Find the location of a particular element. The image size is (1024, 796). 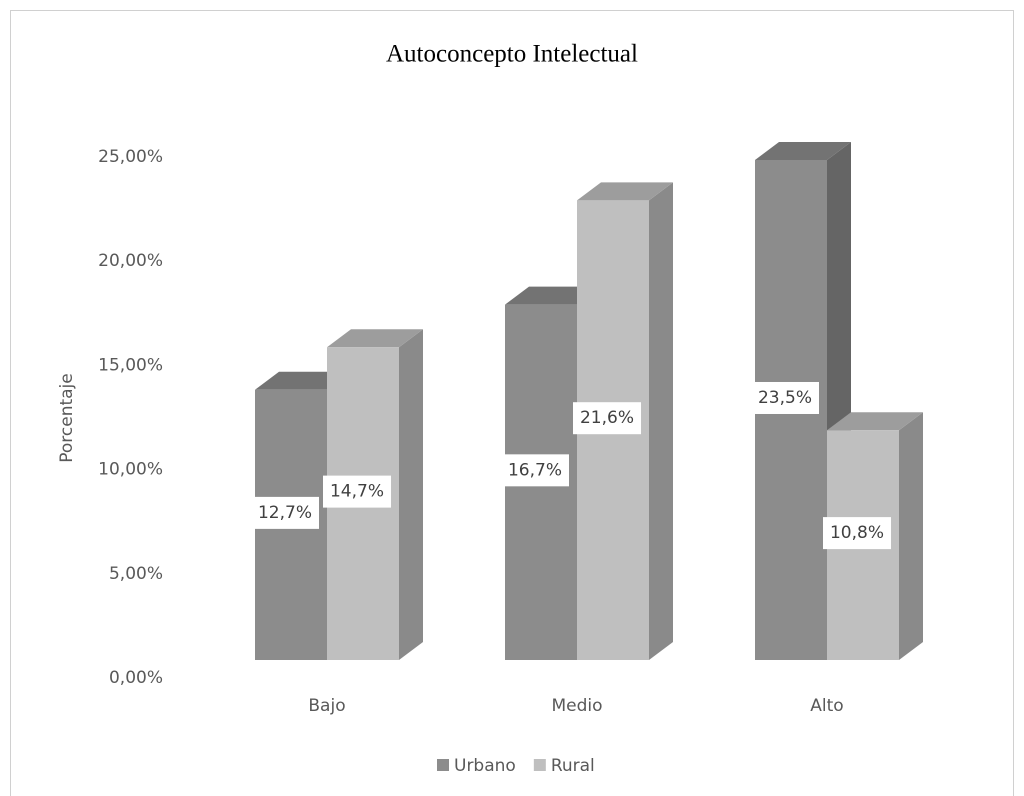

chart-title: Autoconcepto Intelectual is located at coordinates (512, 54).